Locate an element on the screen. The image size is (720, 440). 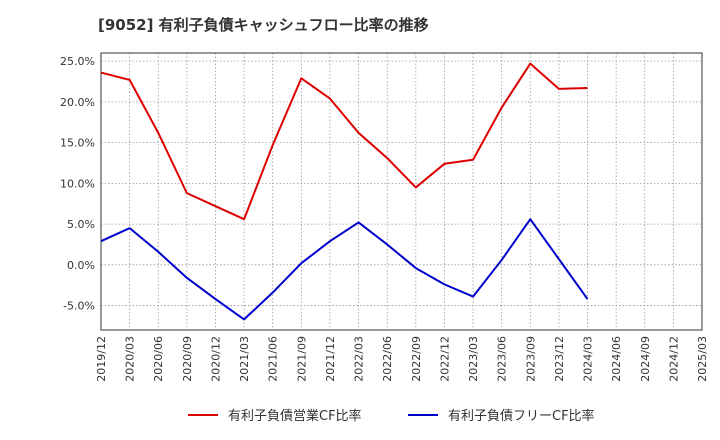
x-tick-label: 2020/03 is located at coordinates (130, 359).